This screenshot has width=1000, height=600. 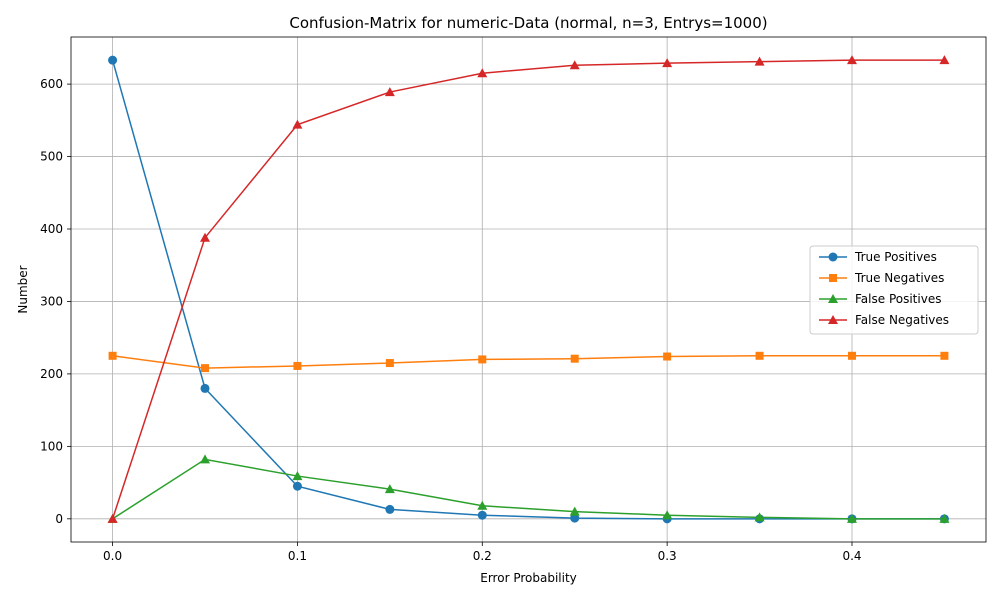 I want to click on y-axis-label: Number, so click(x=23, y=289).